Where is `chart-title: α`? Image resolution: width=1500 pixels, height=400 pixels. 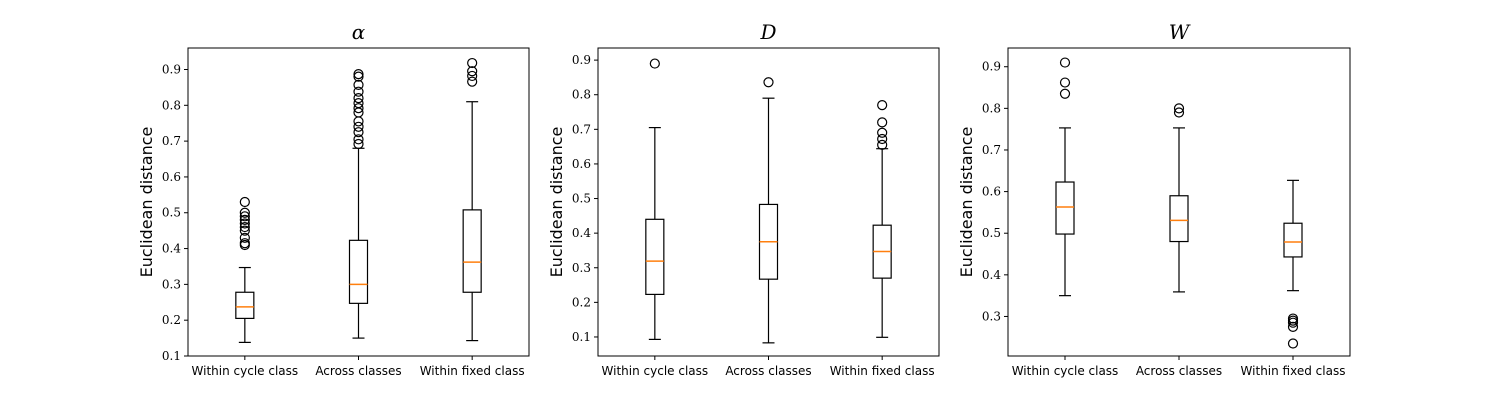 chart-title: α is located at coordinates (359, 32).